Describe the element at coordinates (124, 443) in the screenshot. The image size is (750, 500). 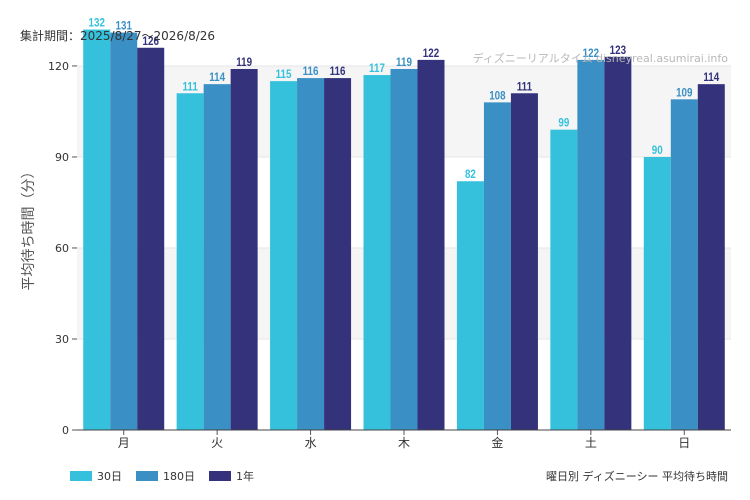
I see `x-tick-label: 月` at that location.